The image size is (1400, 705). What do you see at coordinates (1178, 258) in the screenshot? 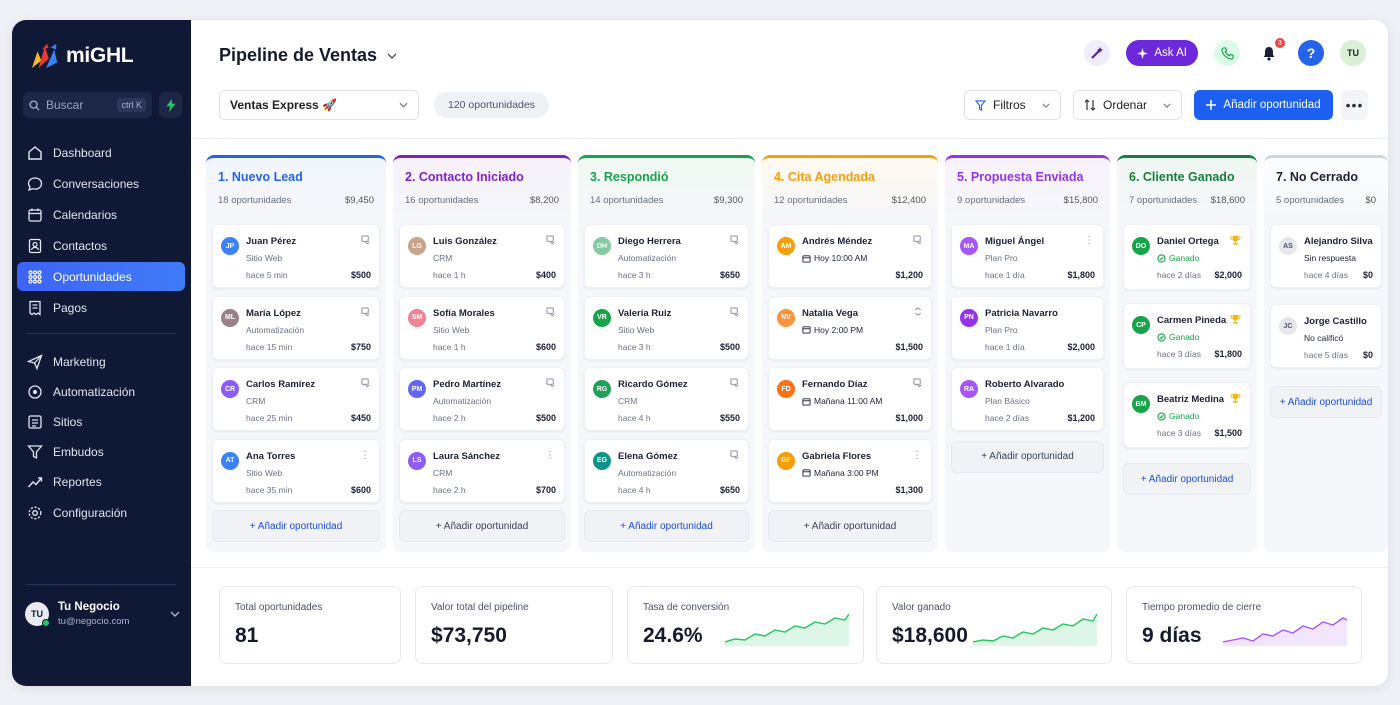
I see `won-status: Ganado` at bounding box center [1178, 258].